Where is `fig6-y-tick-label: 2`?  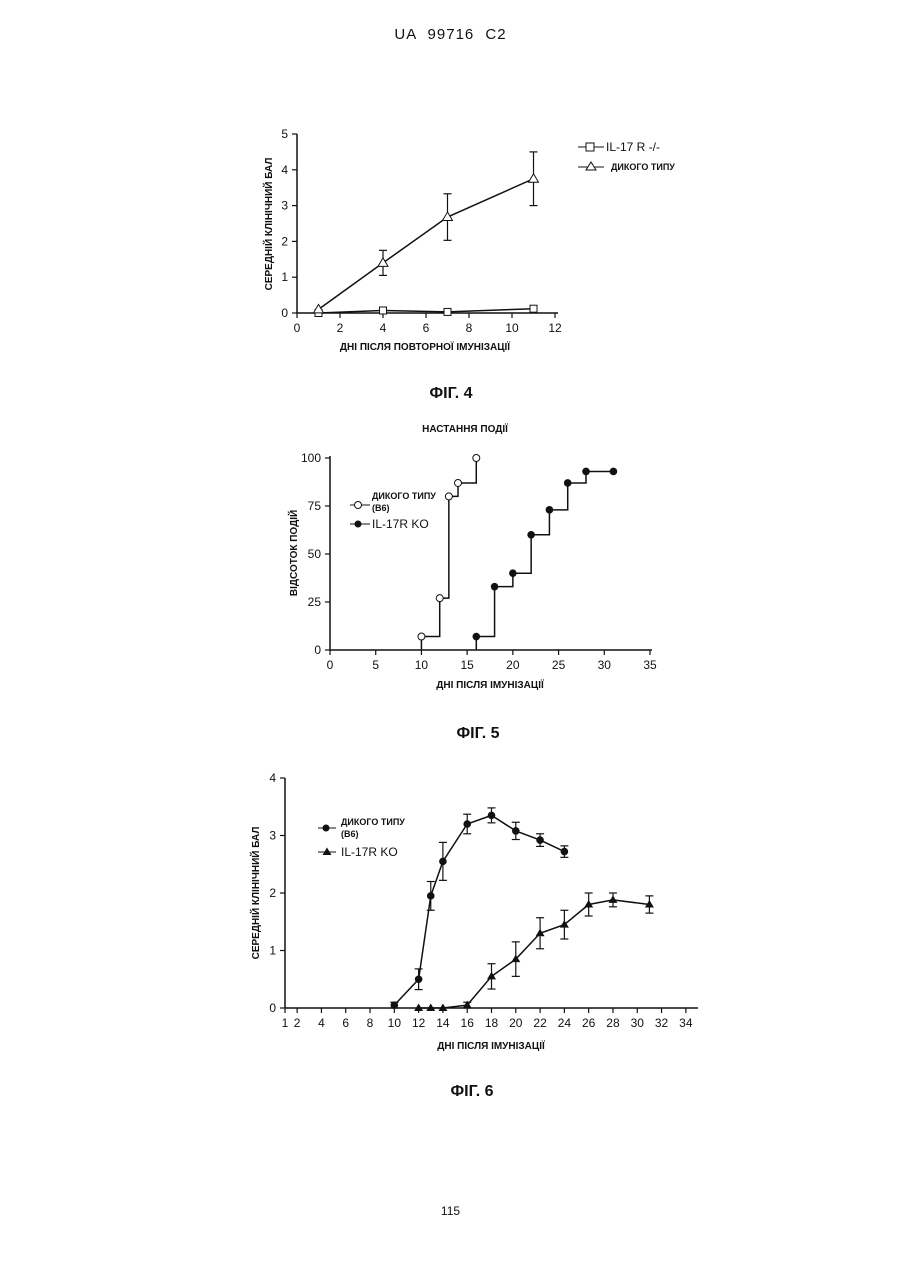 fig6-y-tick-label: 2 is located at coordinates (272, 893).